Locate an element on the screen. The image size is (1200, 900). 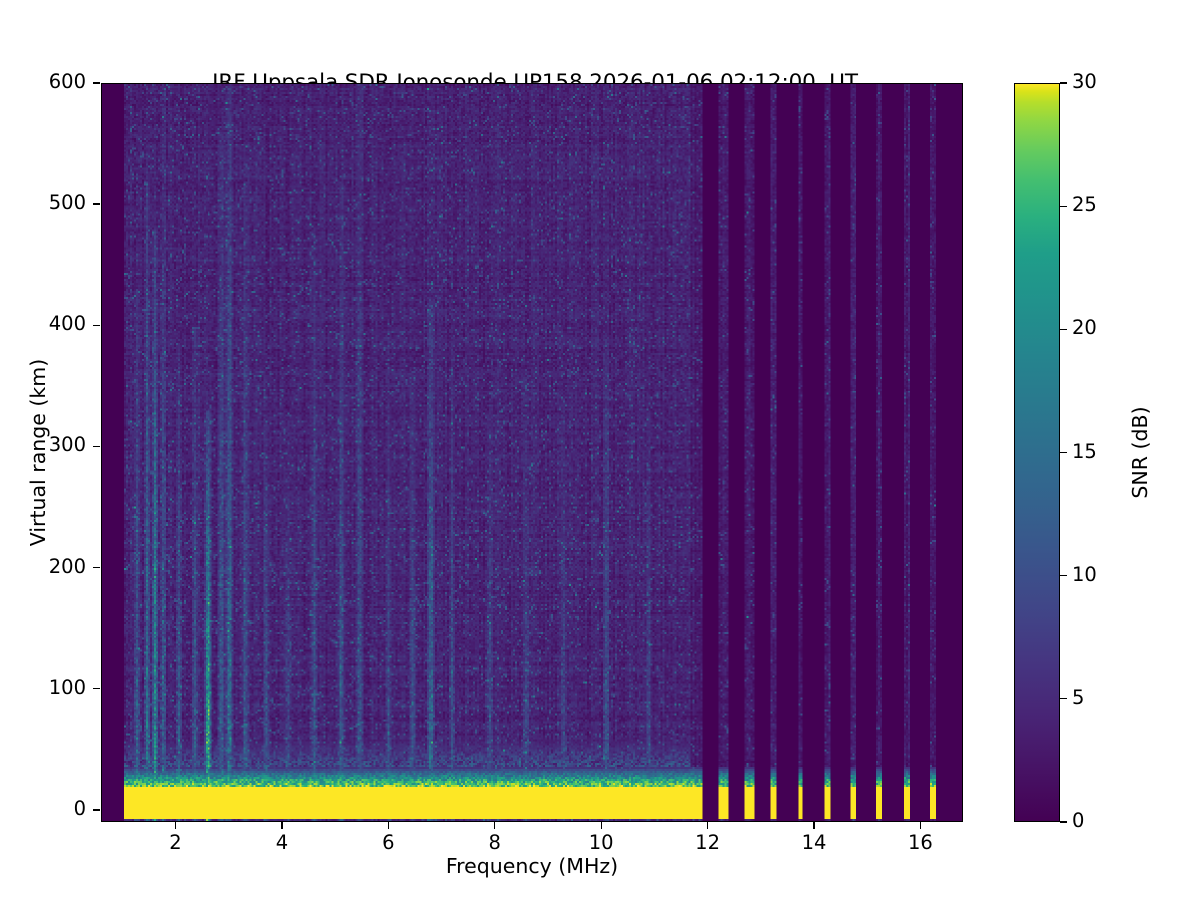
colorbar-tick-label: 25 is located at coordinates (1084, 205).